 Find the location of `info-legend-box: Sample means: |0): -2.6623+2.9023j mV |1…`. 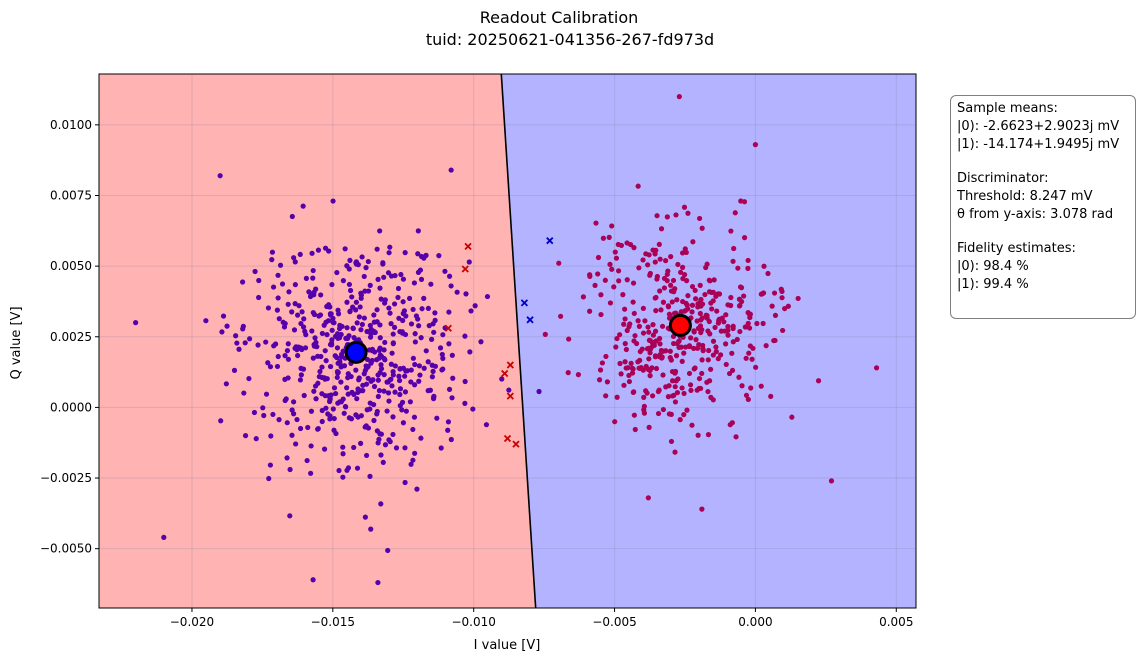

info-legend-box: Sample means: |0): -2.6623+2.9023j mV |1… is located at coordinates (1043, 207).